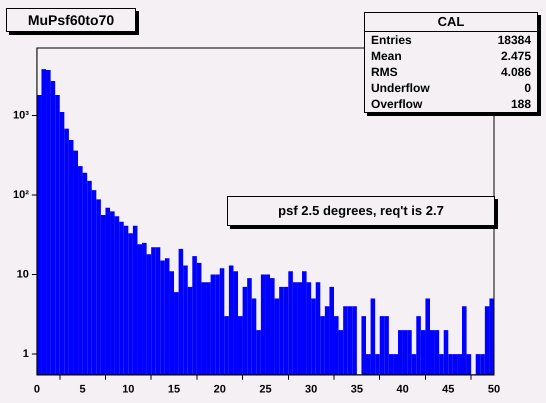 The image size is (546, 403). Describe the element at coordinates (514, 40) in the screenshot. I see `text: 18384` at that location.